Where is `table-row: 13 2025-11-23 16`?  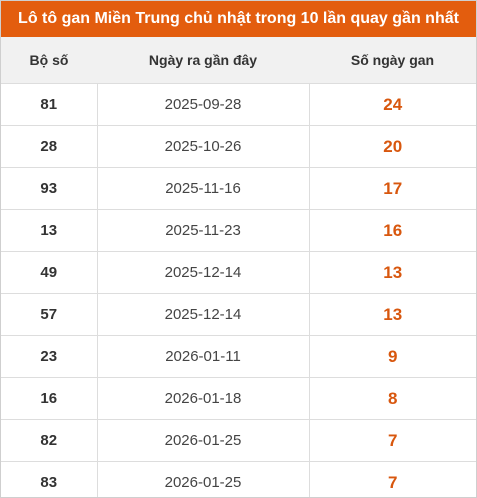 table-row: 13 2025-11-23 16 is located at coordinates (238, 230).